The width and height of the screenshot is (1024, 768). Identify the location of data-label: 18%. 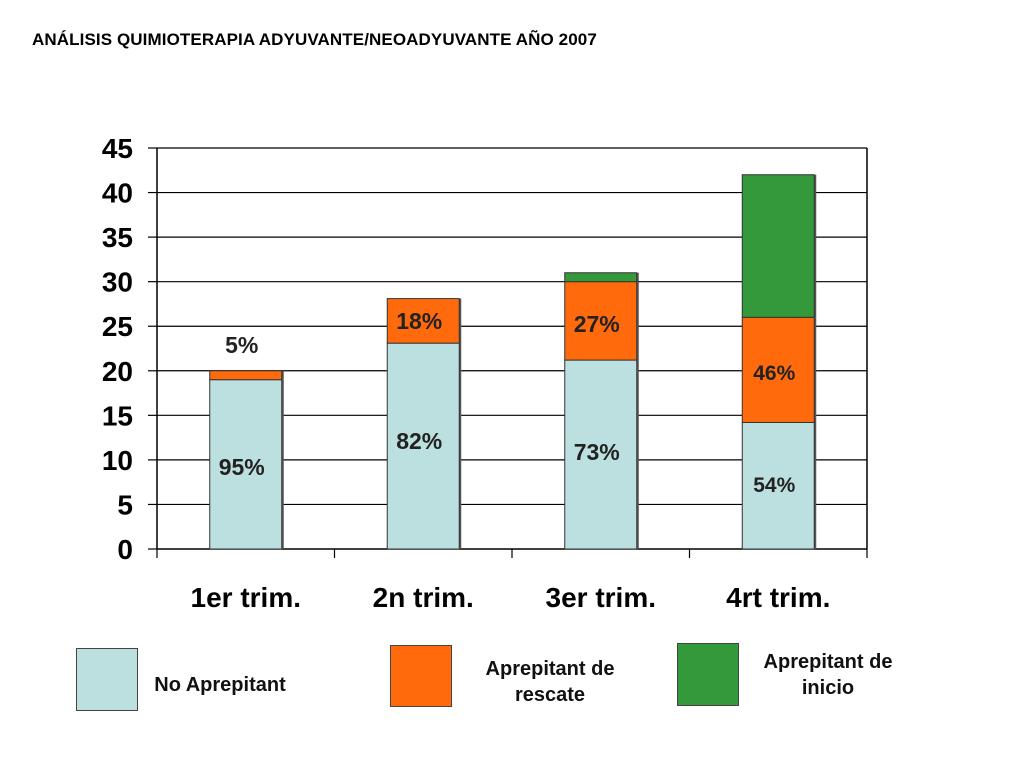
(419, 321).